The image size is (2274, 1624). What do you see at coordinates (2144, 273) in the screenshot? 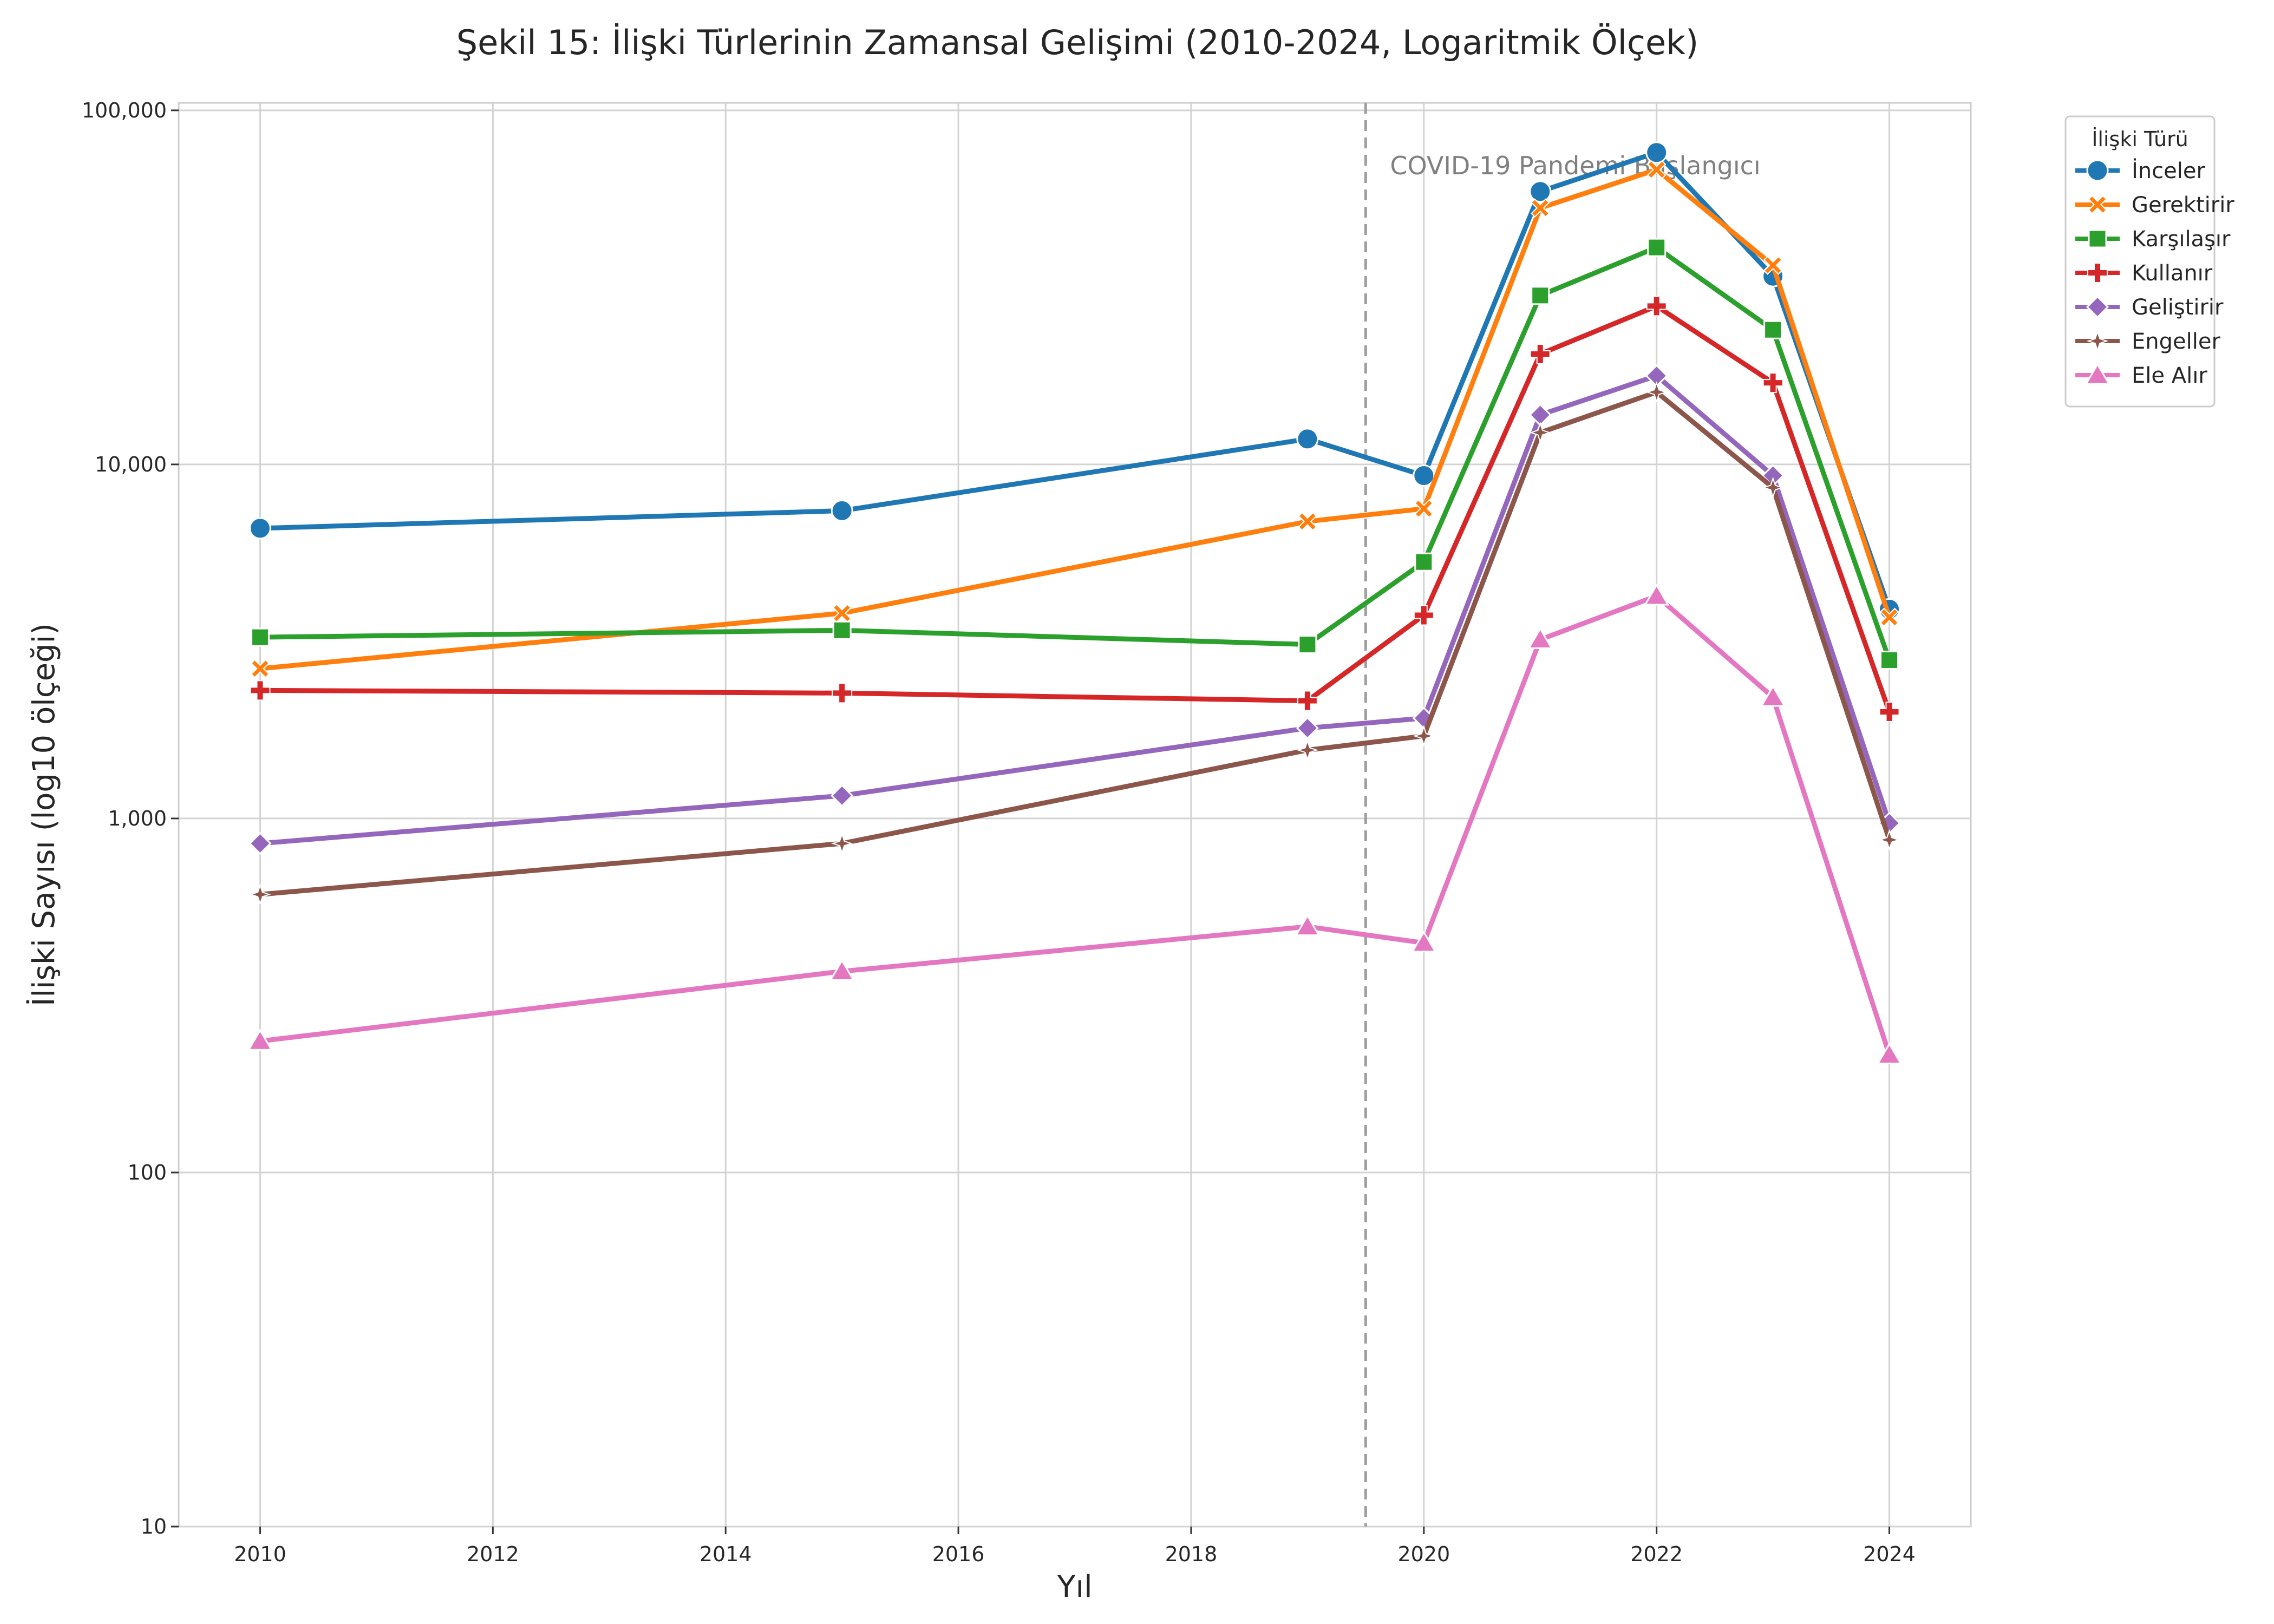
I see `legend-item-4: Kullanır` at bounding box center [2144, 273].